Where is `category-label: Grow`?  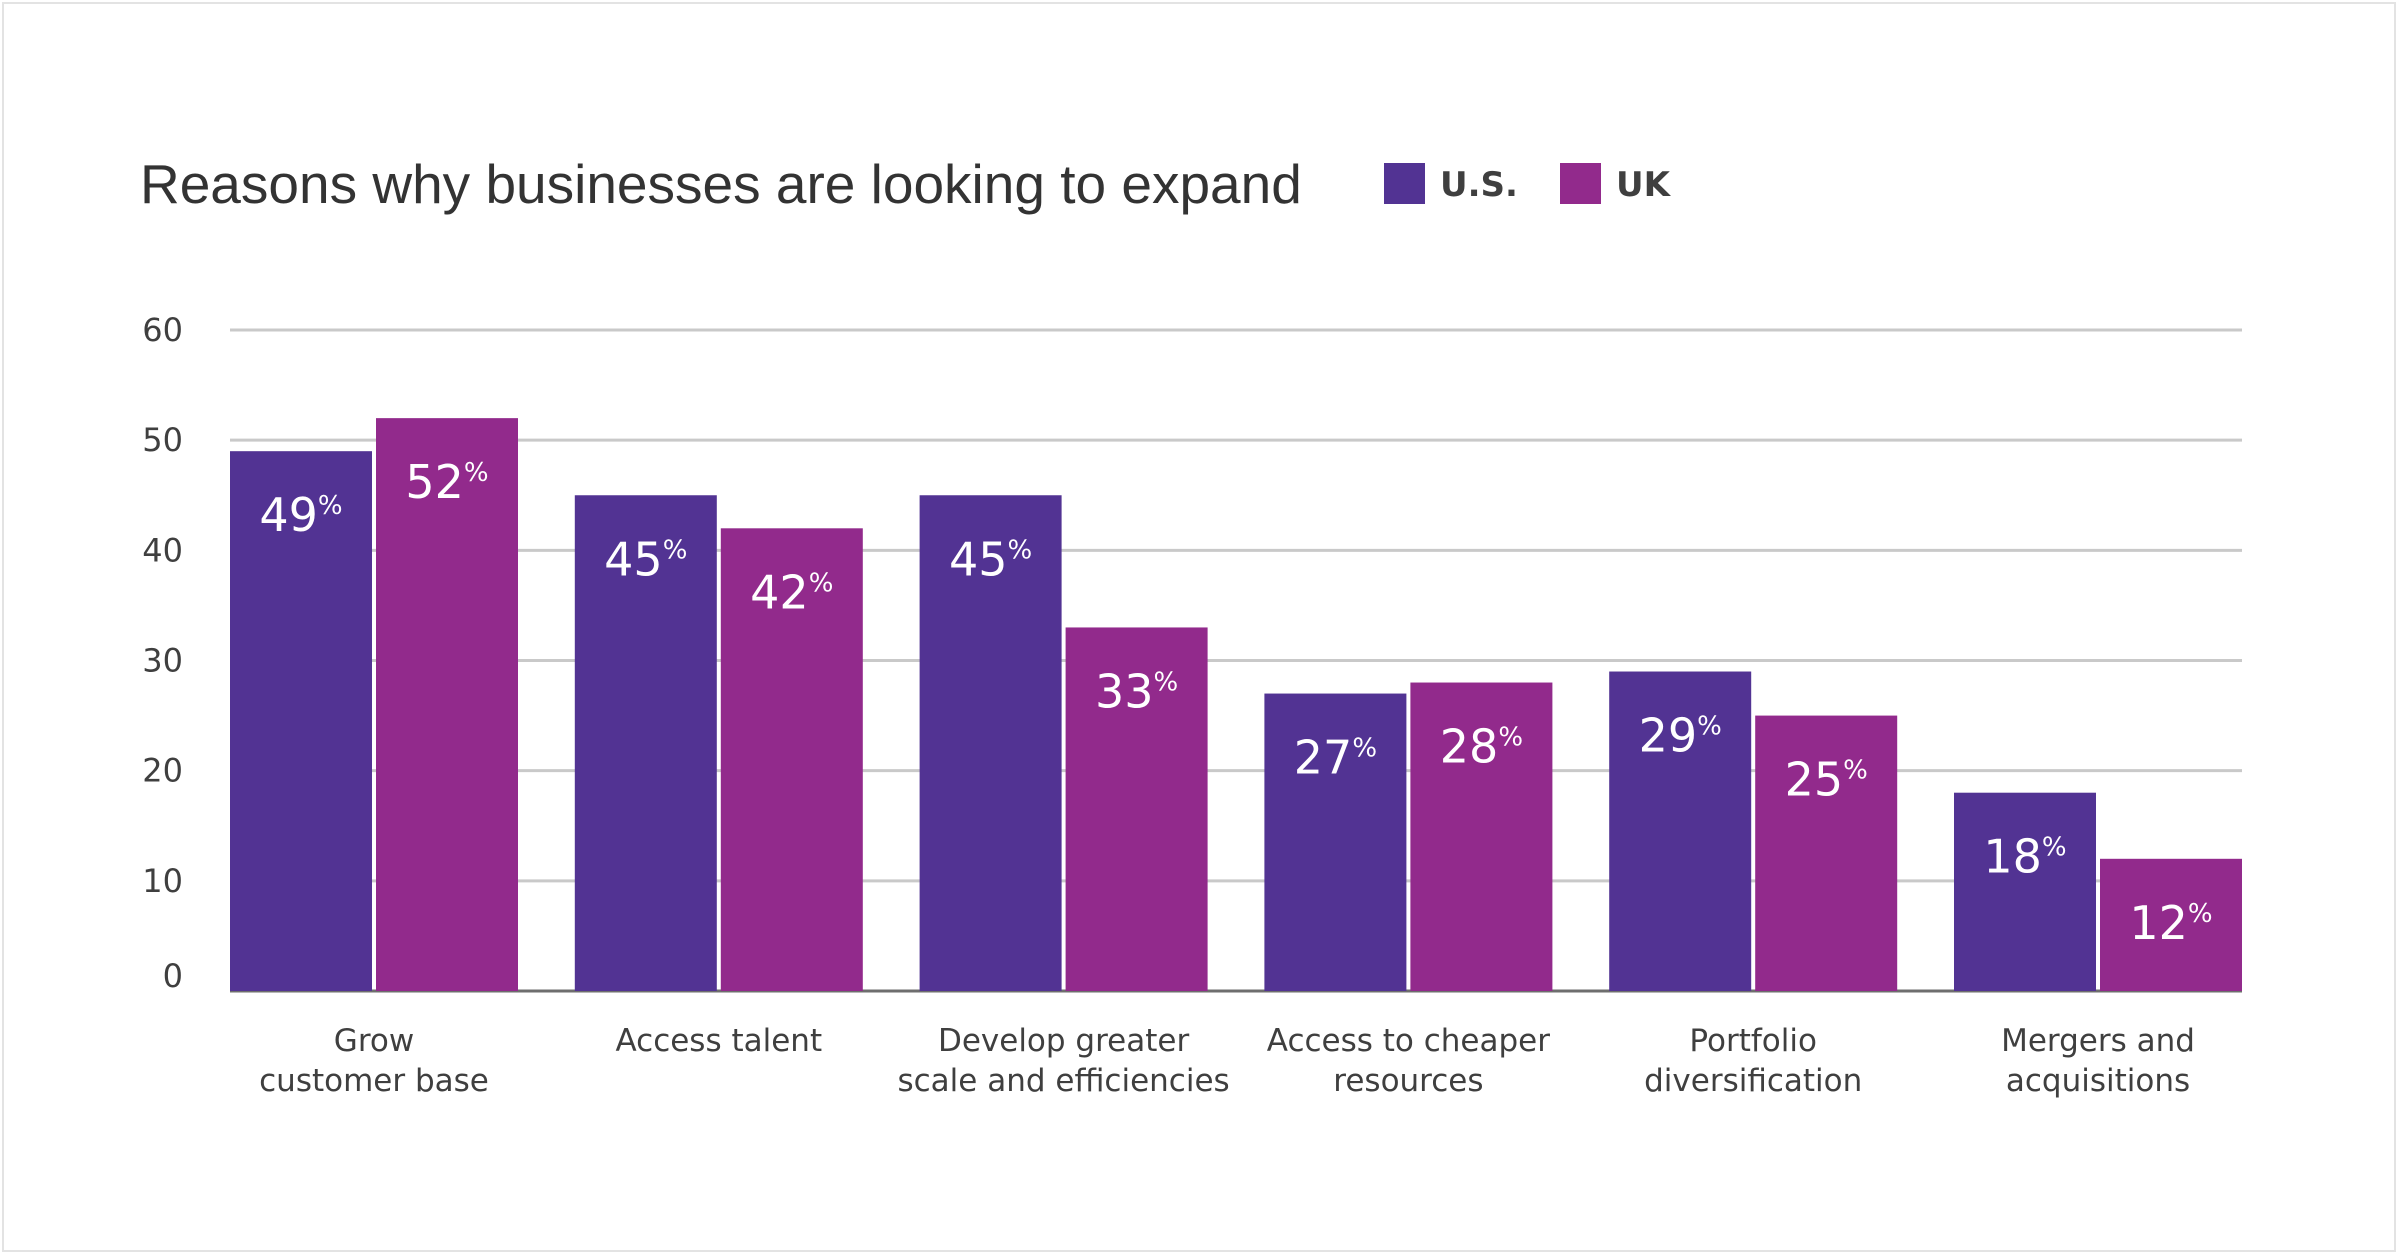
category-label: Grow is located at coordinates (374, 1041).